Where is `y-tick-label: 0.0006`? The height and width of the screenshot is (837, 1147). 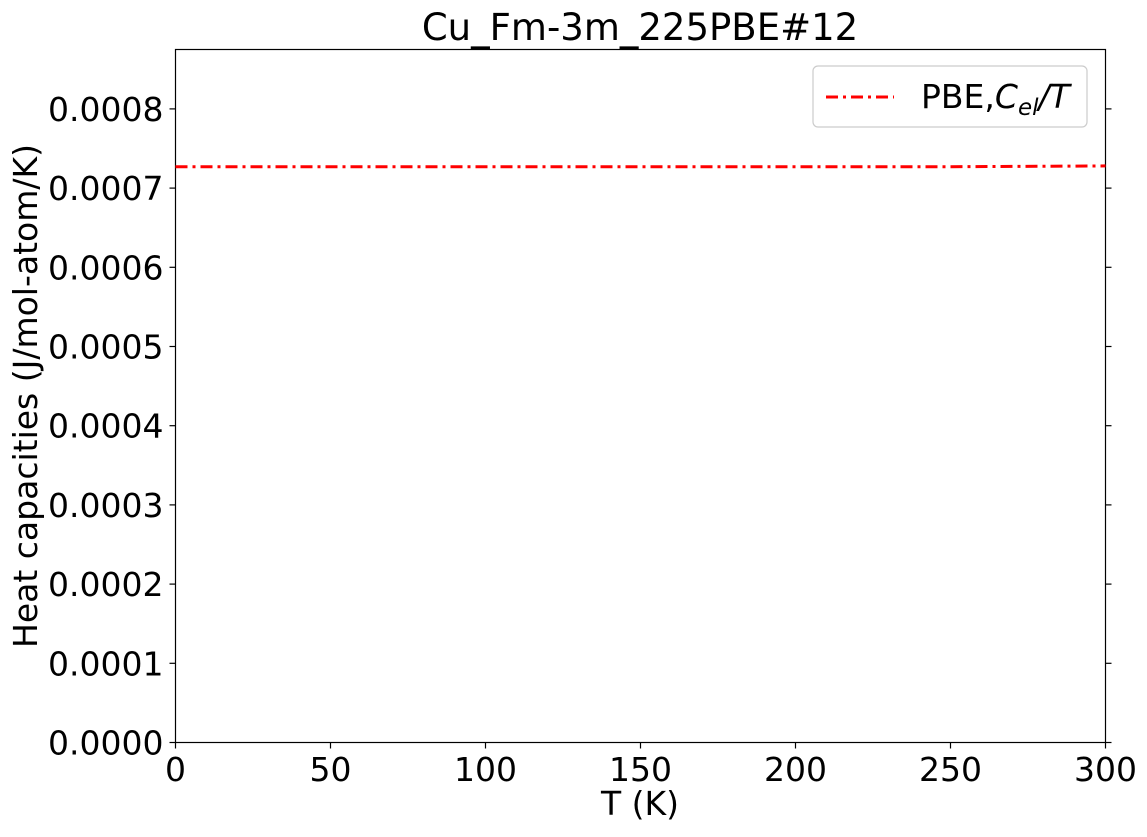 y-tick-label: 0.0006 is located at coordinates (105, 267).